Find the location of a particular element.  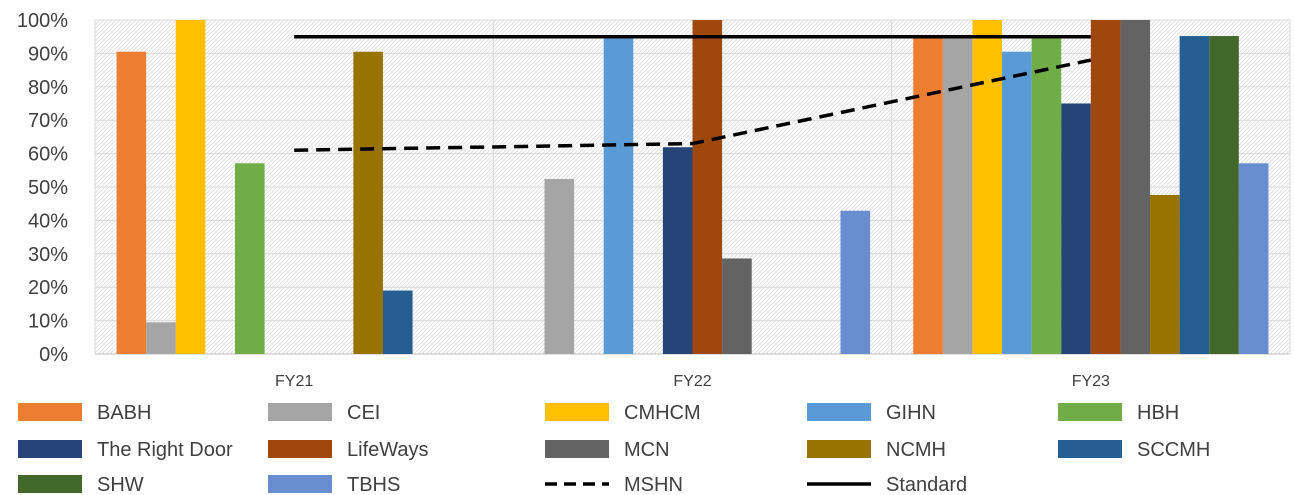

legend-label: SCCMH is located at coordinates (1173, 450).